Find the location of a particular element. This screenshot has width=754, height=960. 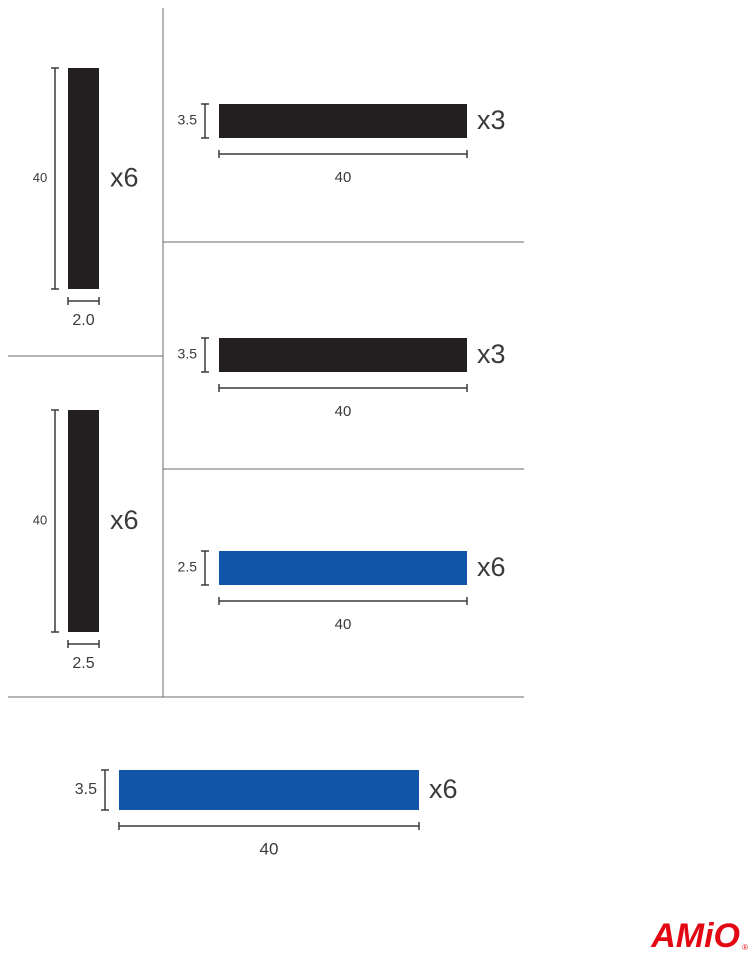

width-label: 2.0 is located at coordinates (83, 320).